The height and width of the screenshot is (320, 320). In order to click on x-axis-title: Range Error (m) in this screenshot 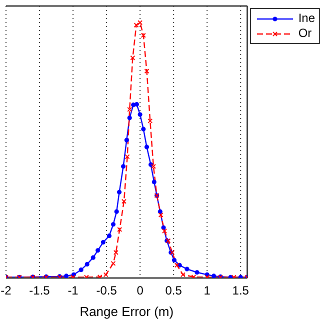, I will do `click(127, 311)`.